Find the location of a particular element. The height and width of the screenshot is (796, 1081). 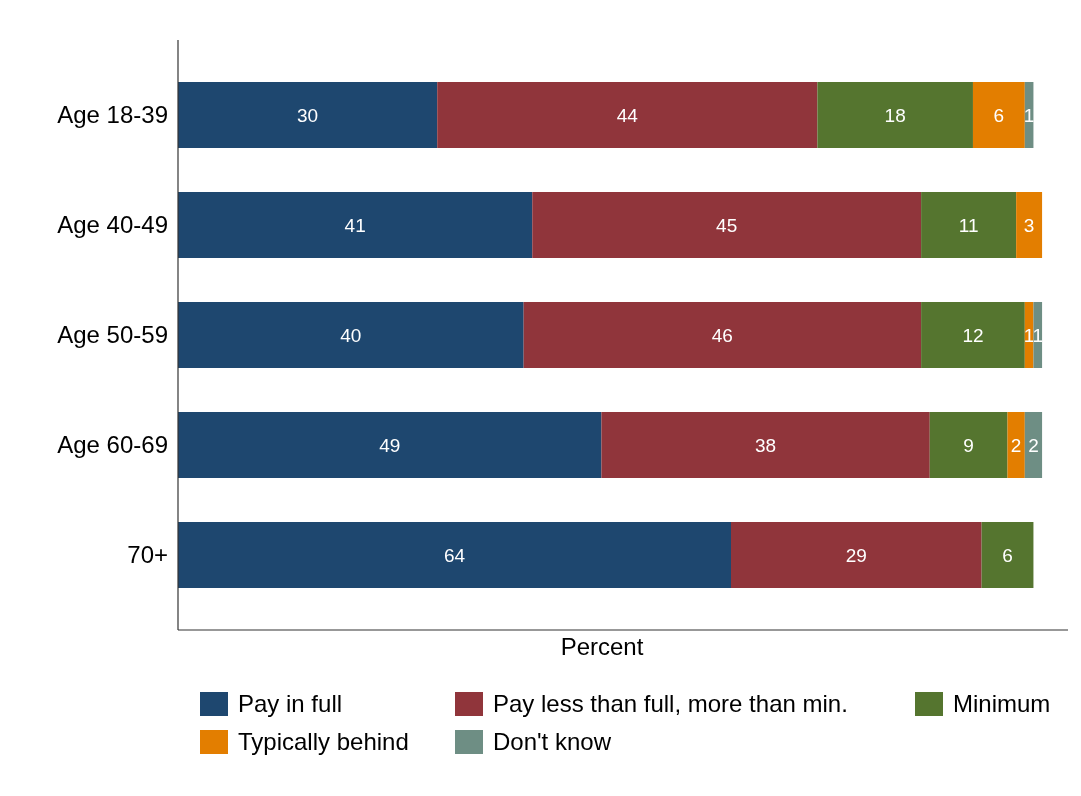

legend-label: Don't know is located at coordinates (552, 742).